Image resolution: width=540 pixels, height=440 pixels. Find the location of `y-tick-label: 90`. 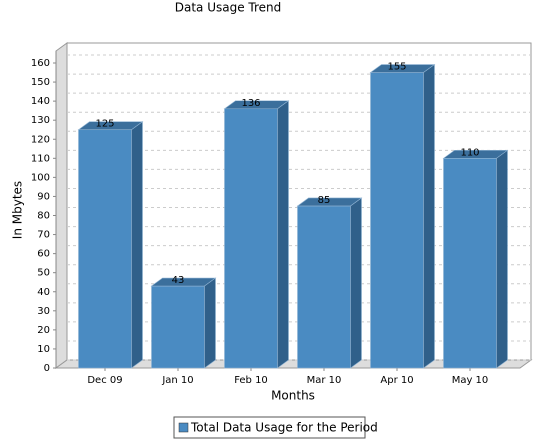

y-tick-label: 90 is located at coordinates (43, 196).